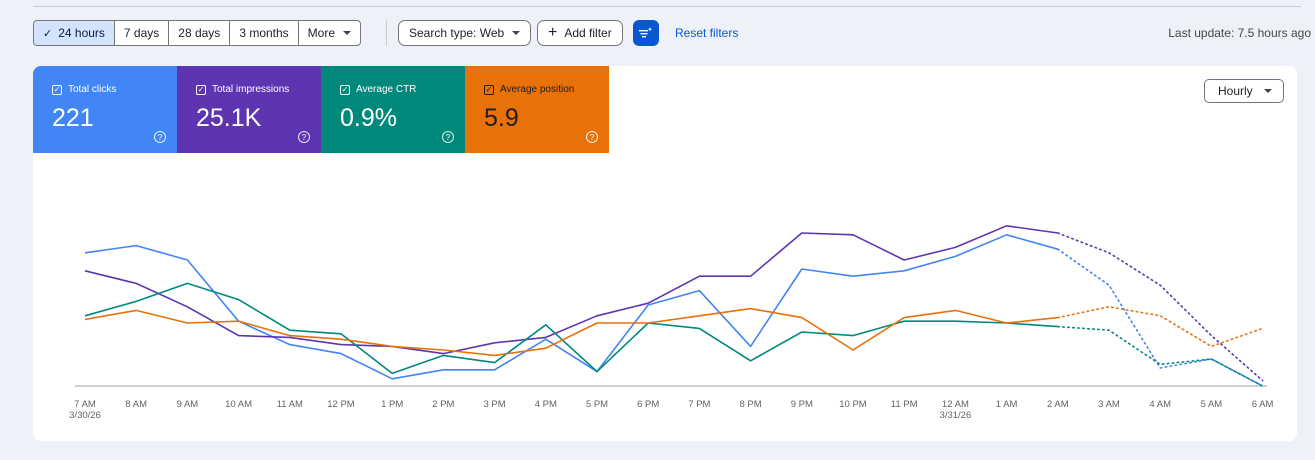 Image resolution: width=1315 pixels, height=460 pixels. I want to click on check-icon: ✓, so click(48, 33).